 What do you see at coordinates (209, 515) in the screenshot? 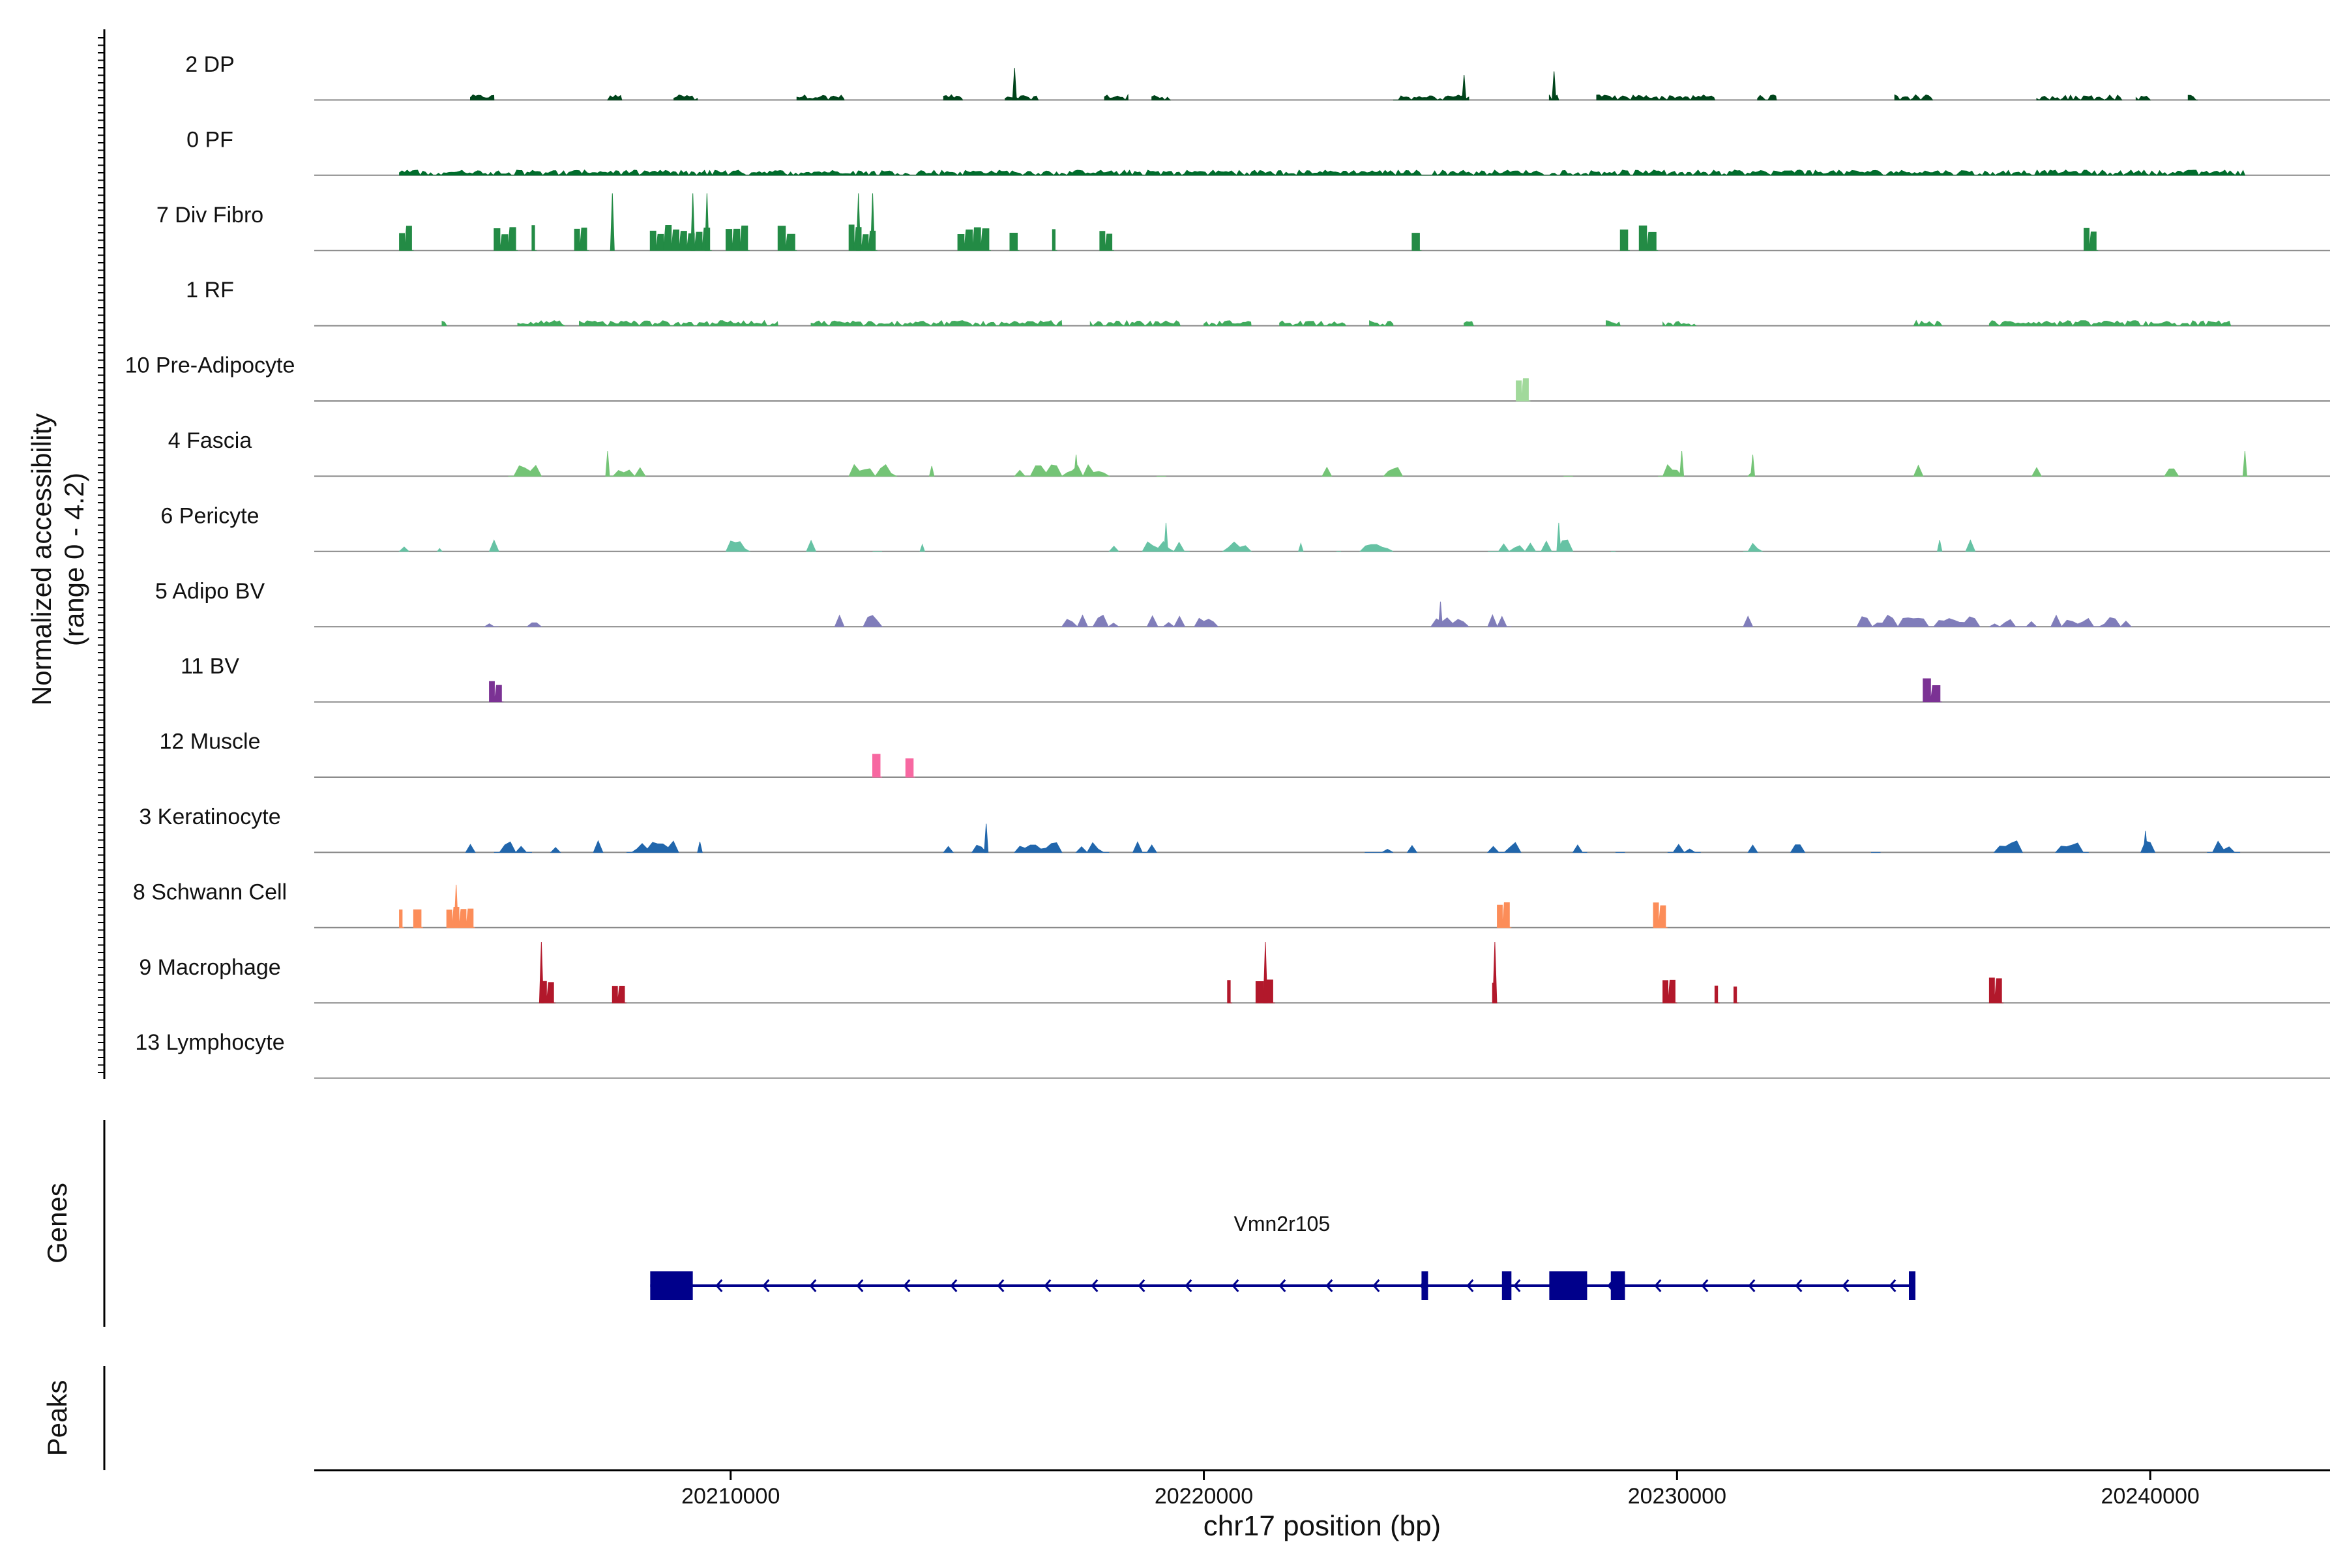
I see `track-label: 6 Pericyte` at bounding box center [209, 515].